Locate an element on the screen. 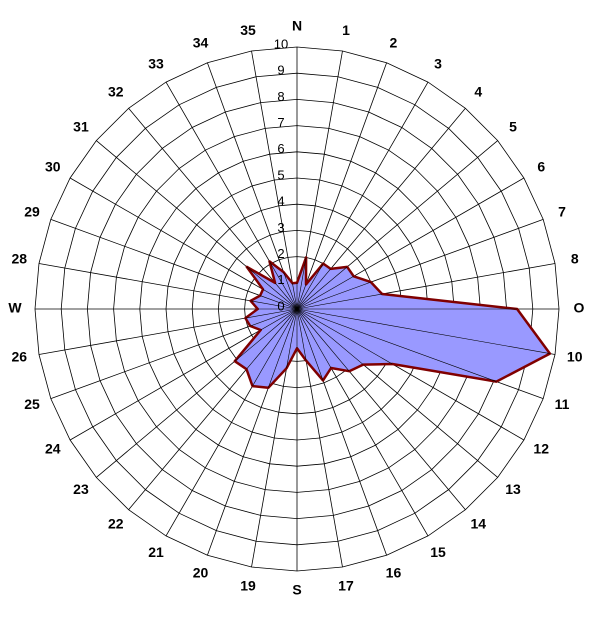 The height and width of the screenshot is (622, 598). category-label: 16 is located at coordinates (394, 573).